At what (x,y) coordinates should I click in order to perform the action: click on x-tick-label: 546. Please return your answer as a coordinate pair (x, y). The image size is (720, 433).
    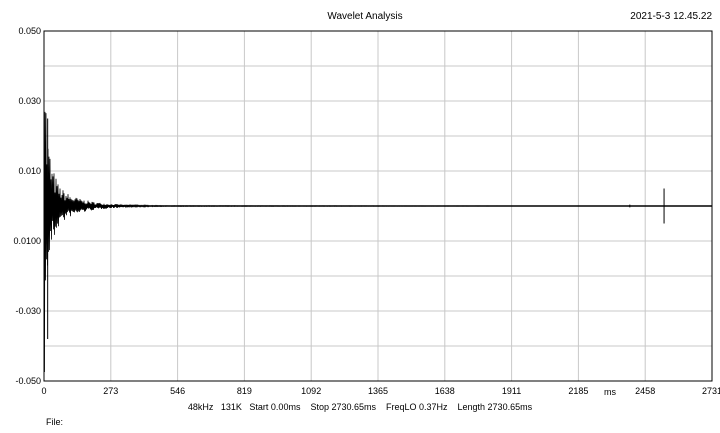
    Looking at the image, I should click on (177, 391).